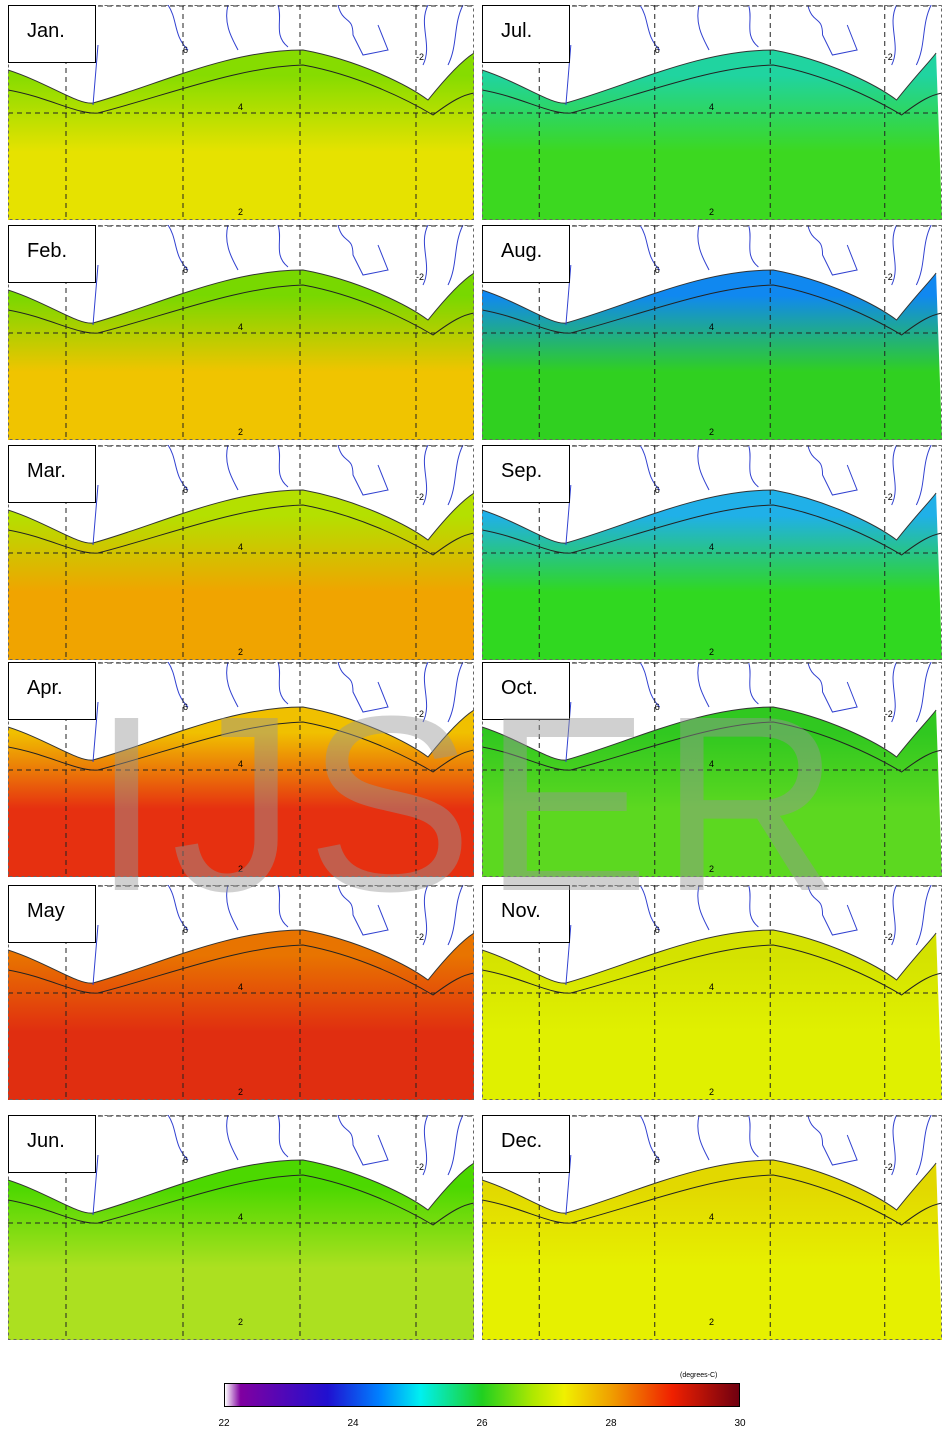  I want to click on month-label: Aug., so click(526, 254).